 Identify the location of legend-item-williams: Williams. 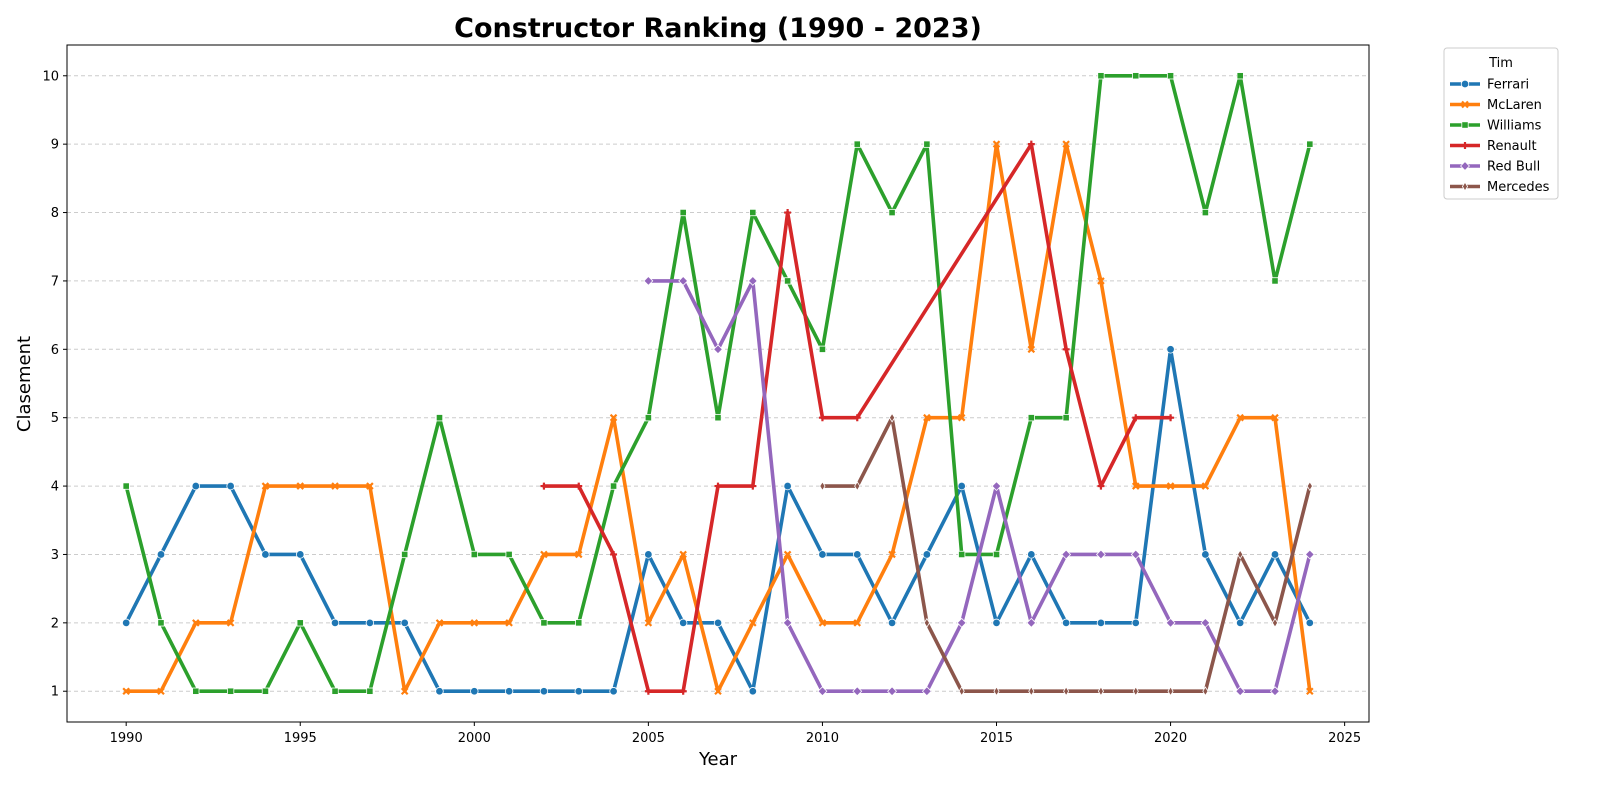
(1496, 126).